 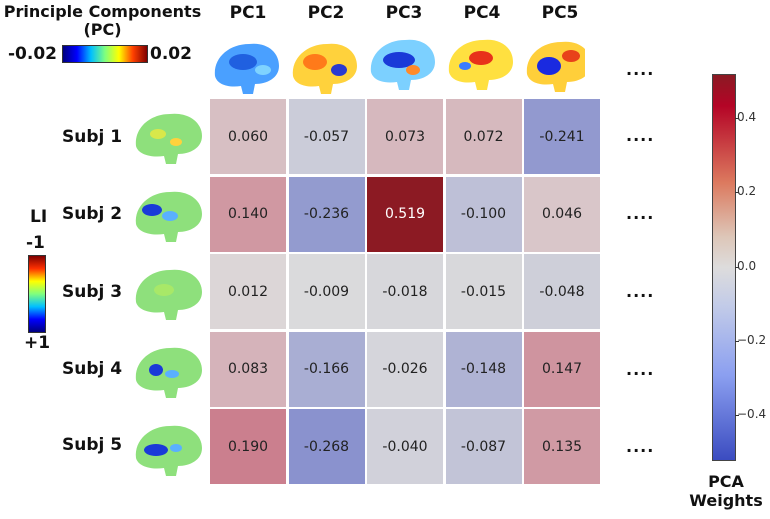 What do you see at coordinates (35, 243) in the screenshot?
I see `li-scale-top: -1` at bounding box center [35, 243].